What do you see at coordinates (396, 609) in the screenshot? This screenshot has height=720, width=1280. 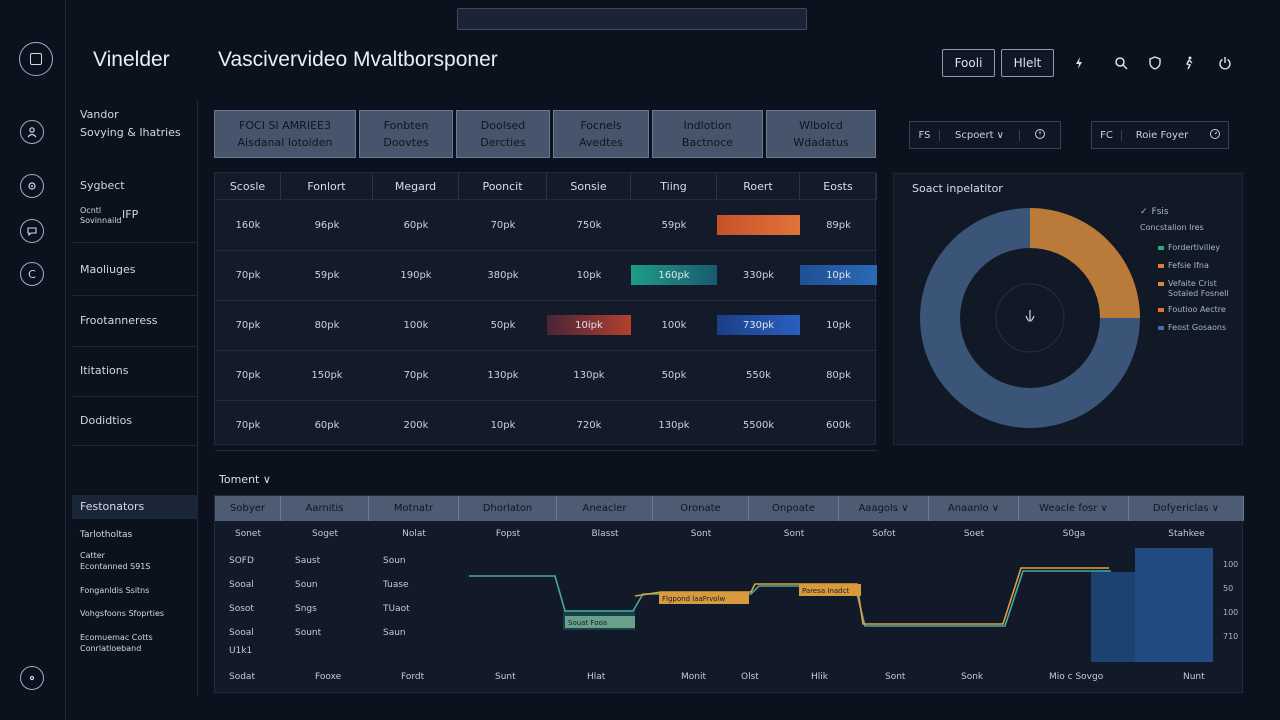 I see `table-cell: TUaot` at bounding box center [396, 609].